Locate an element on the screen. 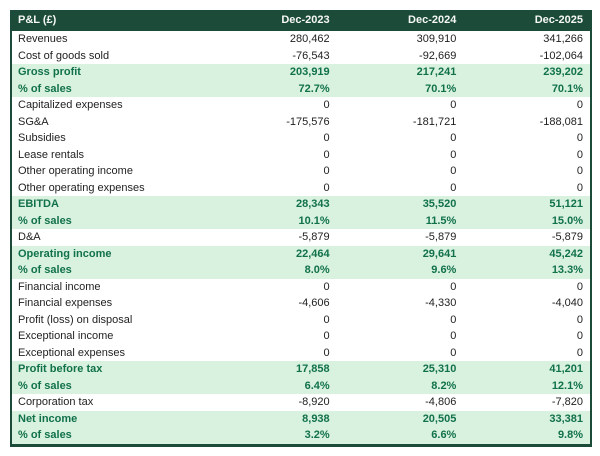 This screenshot has width=600, height=456. row-value: 8,938 is located at coordinates (316, 418).